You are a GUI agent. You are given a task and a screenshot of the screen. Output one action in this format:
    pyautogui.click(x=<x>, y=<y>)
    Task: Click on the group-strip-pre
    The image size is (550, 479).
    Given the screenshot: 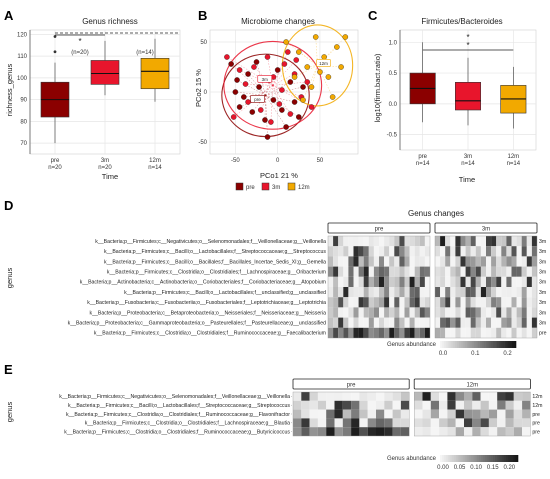 What is the action you would take?
    pyautogui.click(x=351, y=384)
    